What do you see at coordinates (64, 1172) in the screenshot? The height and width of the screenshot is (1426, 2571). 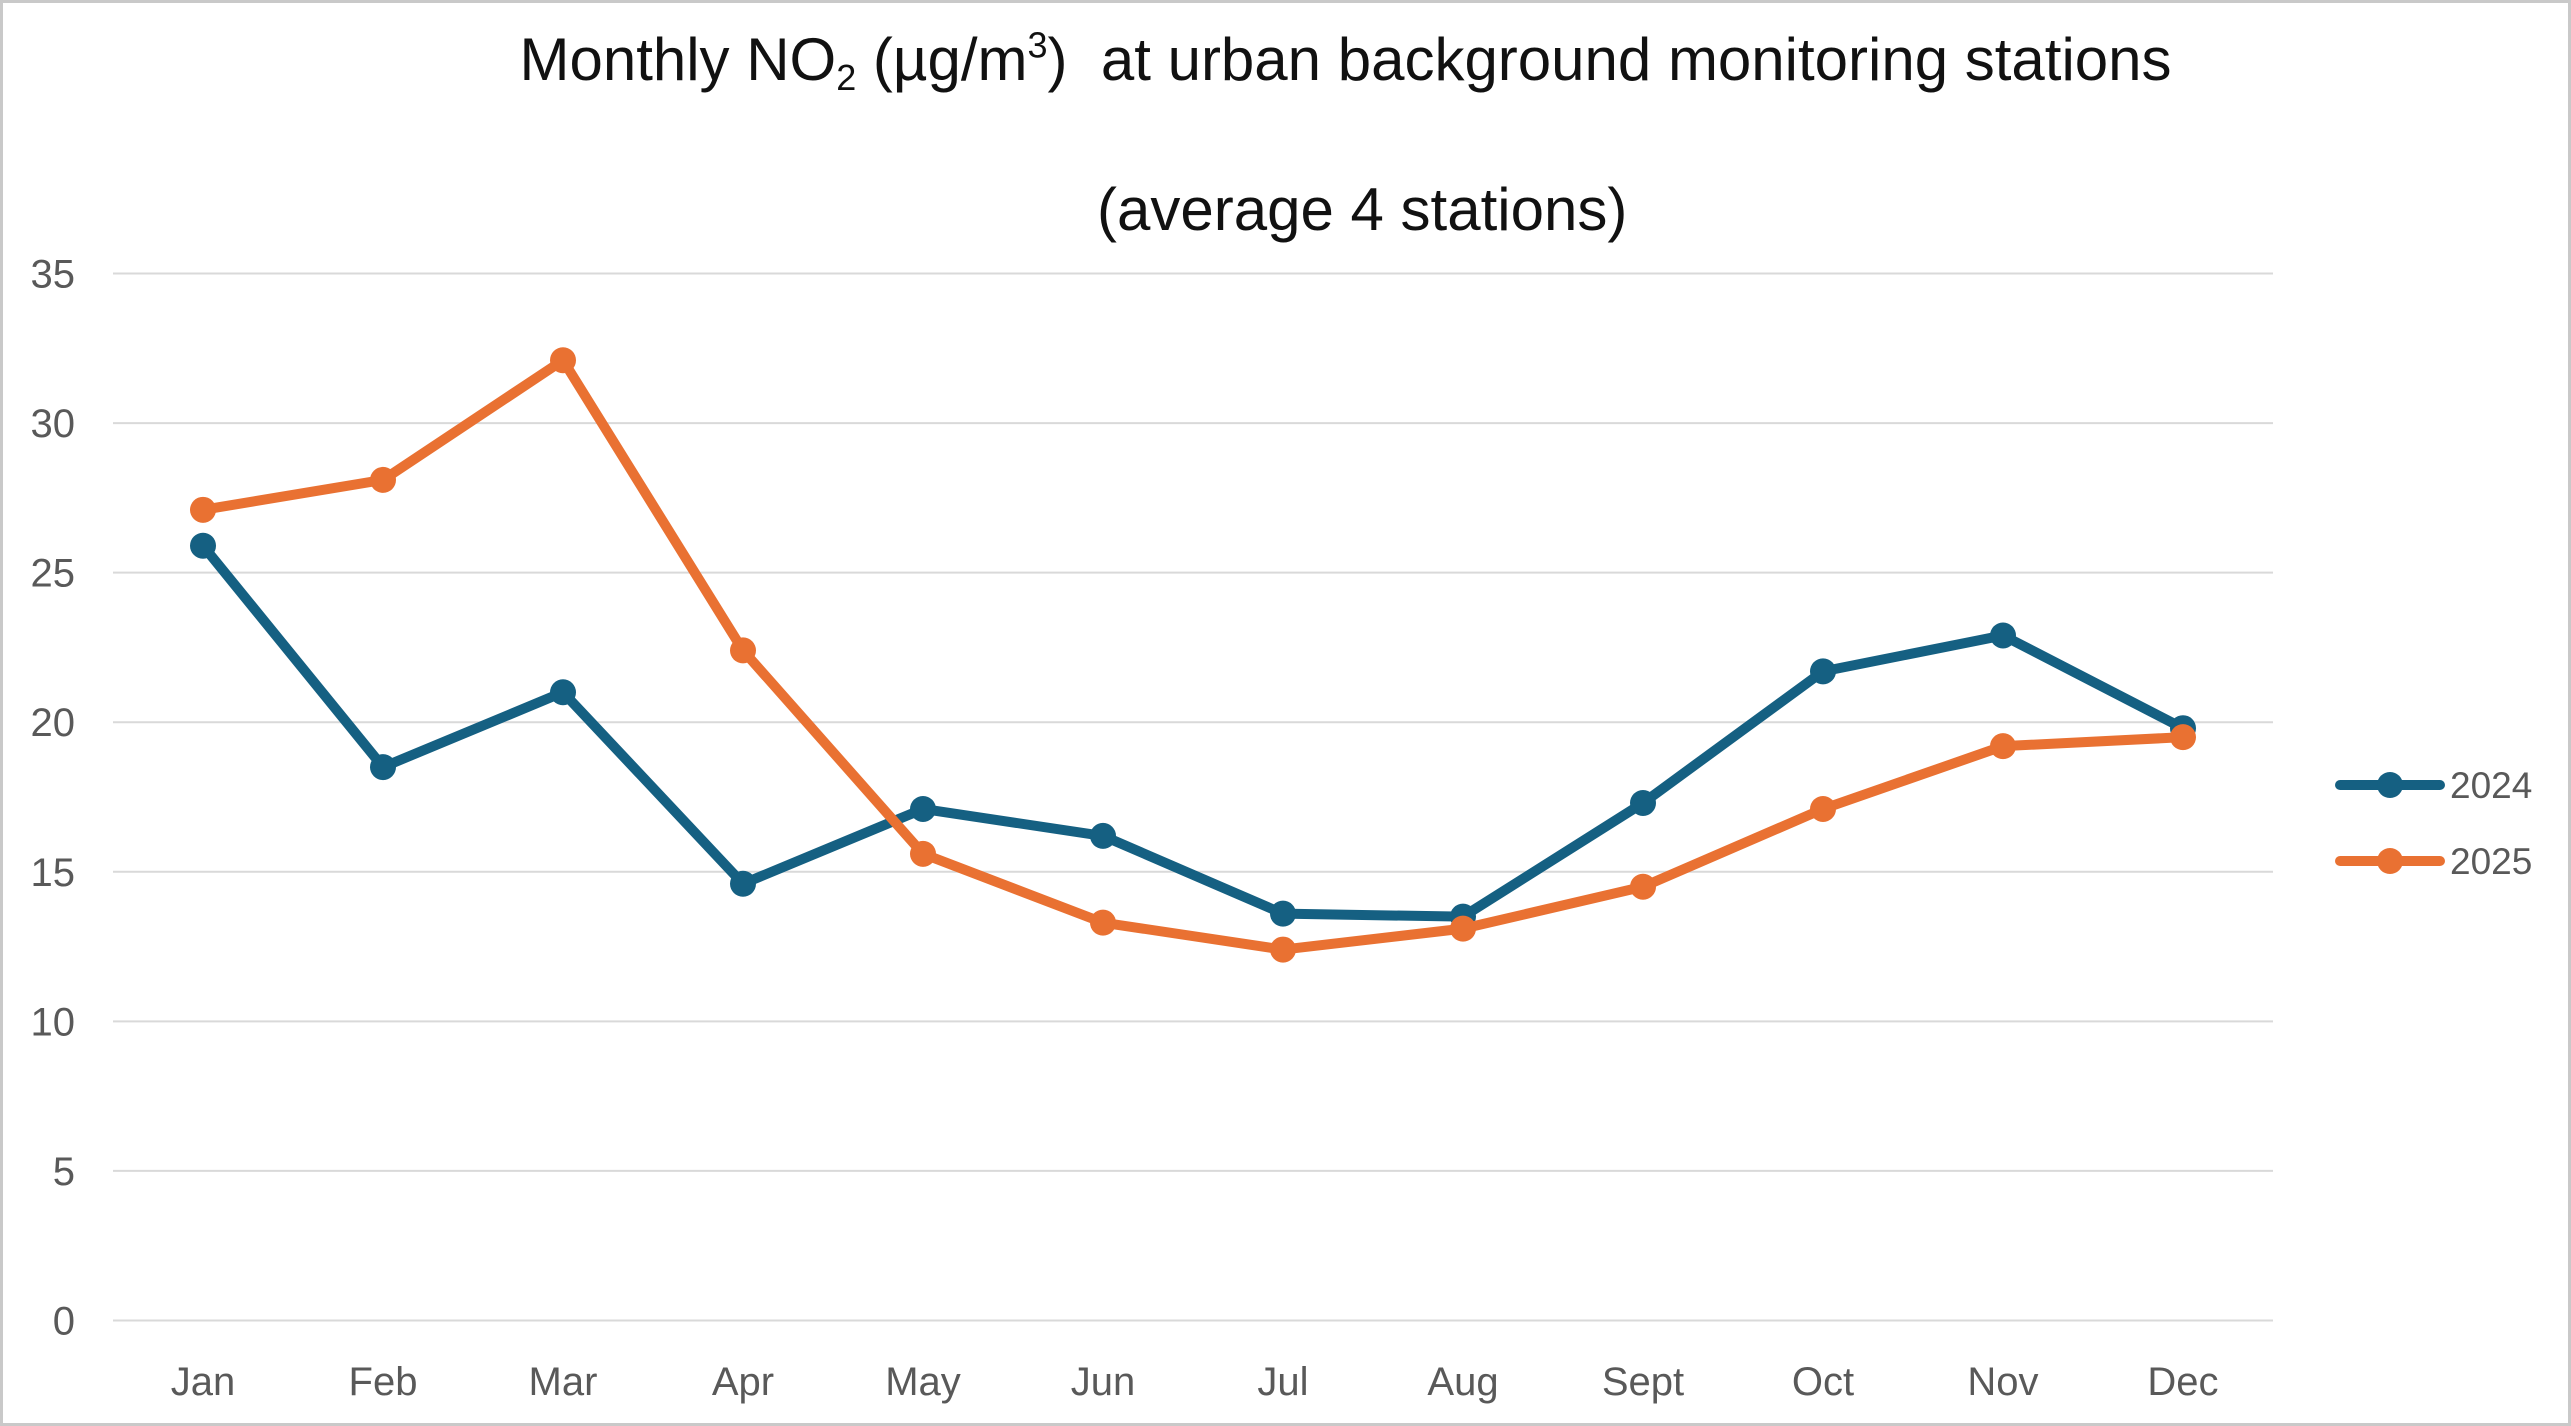 I see `y-tick-label: 5` at bounding box center [64, 1172].